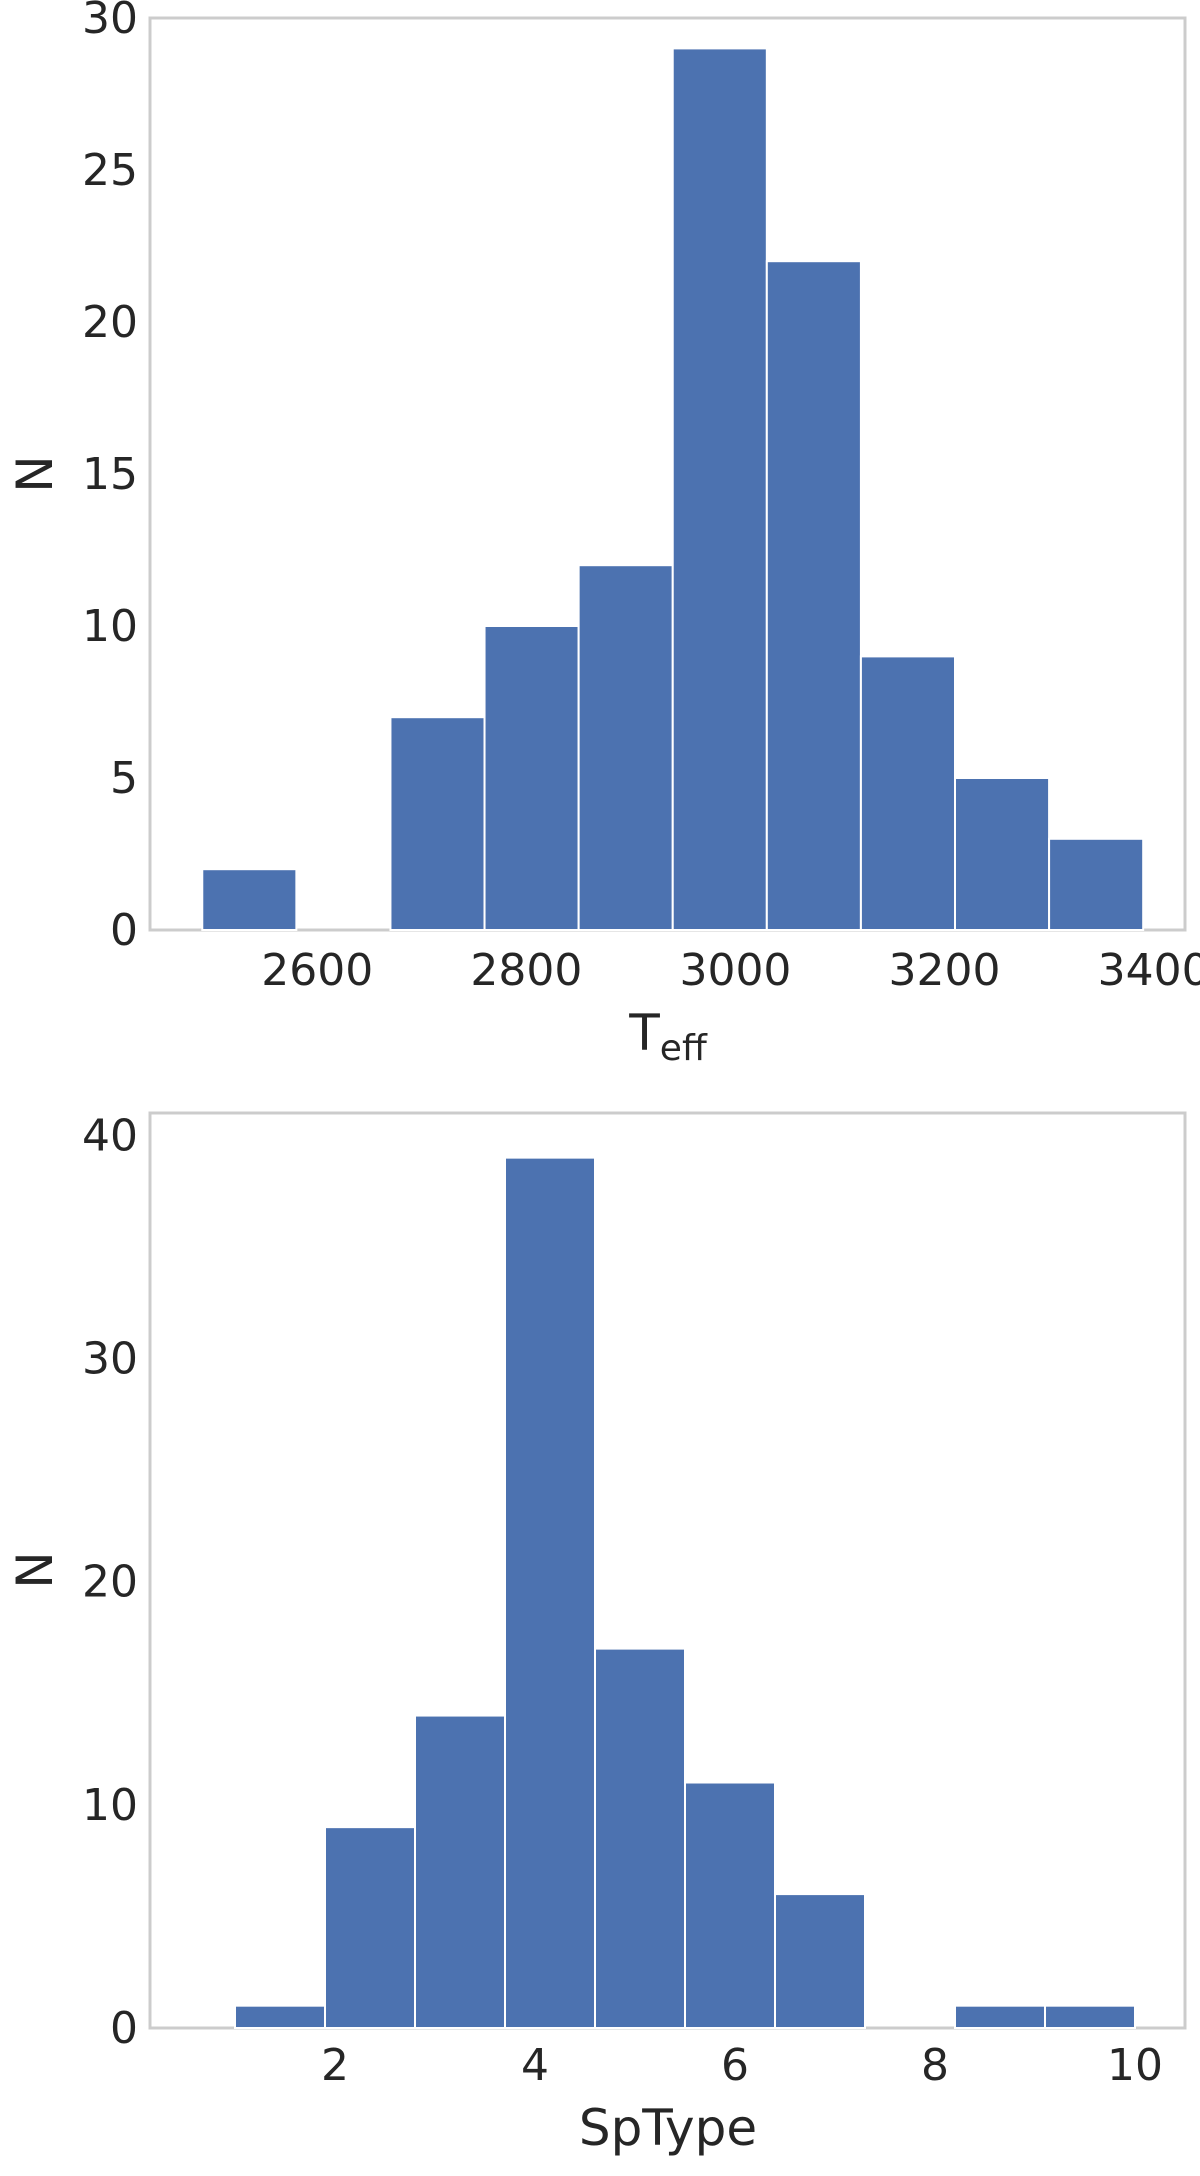 The image size is (1200, 2176). I want to click on sptype-x-ticks: 2 4 6 8 10, so click(742, 2065).